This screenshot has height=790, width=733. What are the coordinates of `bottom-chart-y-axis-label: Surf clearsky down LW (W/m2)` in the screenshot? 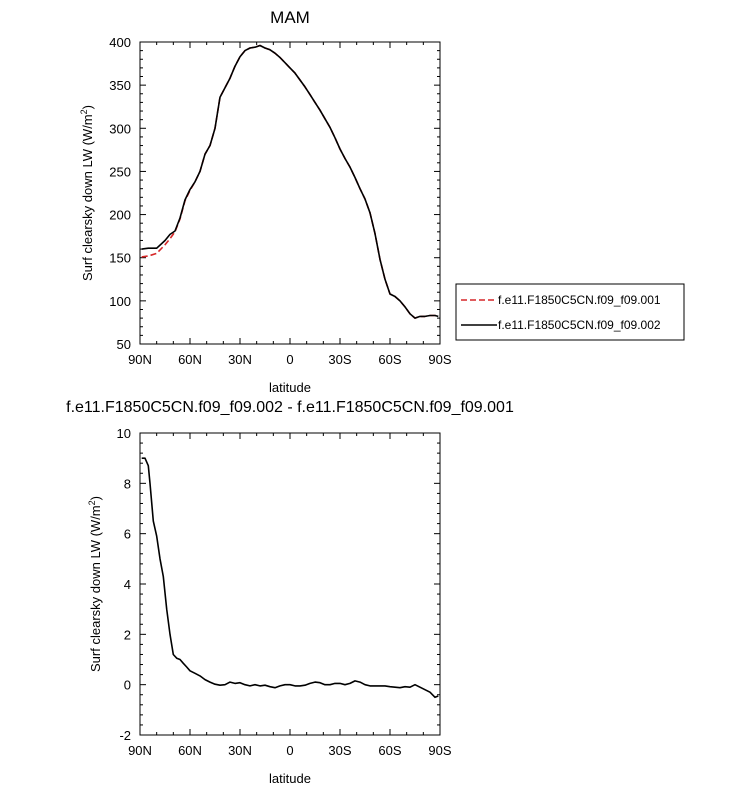 It's located at (95, 584).